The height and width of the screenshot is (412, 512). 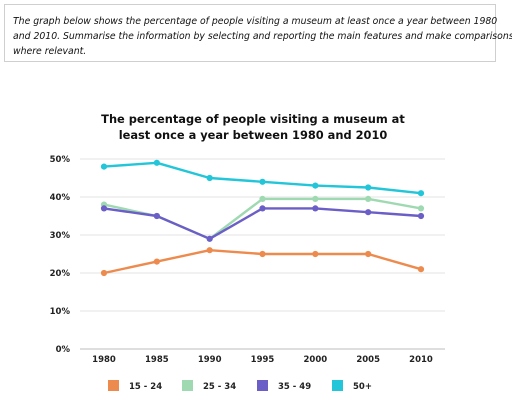 I want to click on y-axis-ticks: 0% 10% 20% 30% 40% 50%, so click(x=60, y=255).